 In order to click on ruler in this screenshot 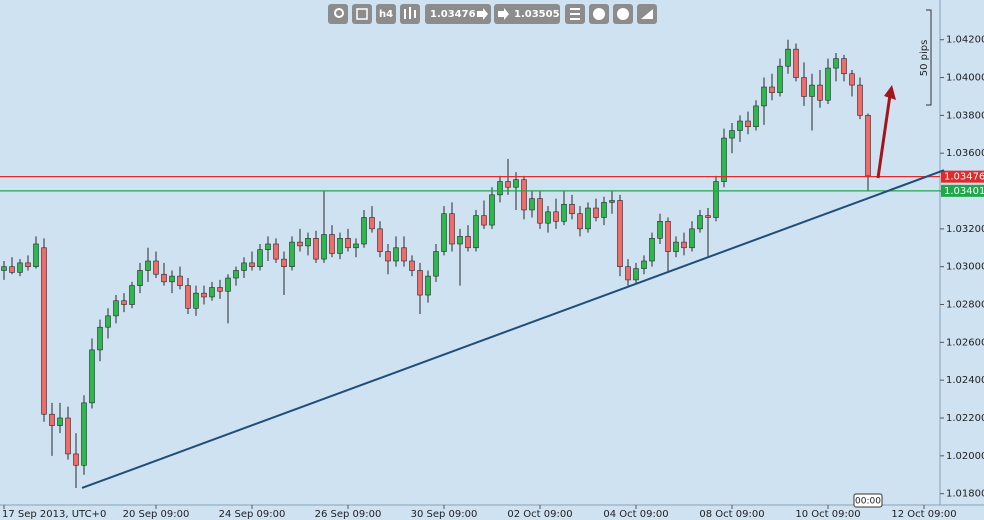, I will do `click(929, 57)`.